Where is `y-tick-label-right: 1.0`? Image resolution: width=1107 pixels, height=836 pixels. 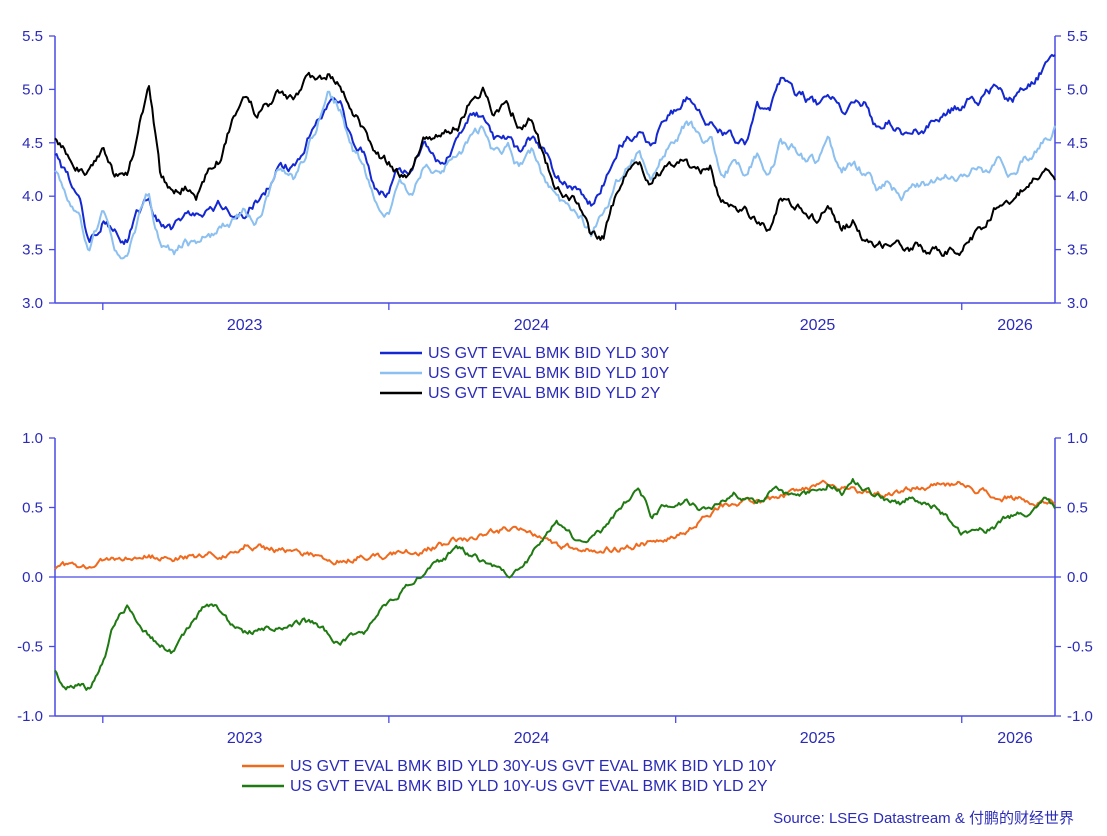
y-tick-label-right: 1.0 is located at coordinates (1077, 438).